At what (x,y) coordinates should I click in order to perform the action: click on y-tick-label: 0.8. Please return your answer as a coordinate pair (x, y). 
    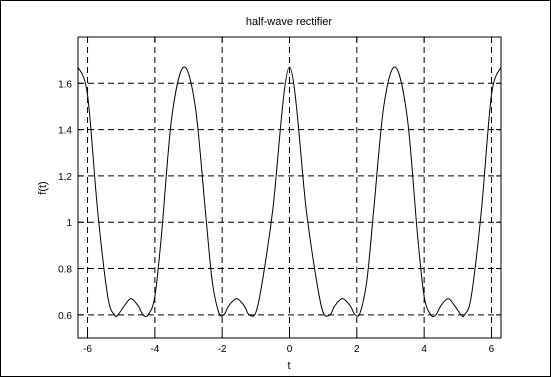
    Looking at the image, I should click on (65, 270).